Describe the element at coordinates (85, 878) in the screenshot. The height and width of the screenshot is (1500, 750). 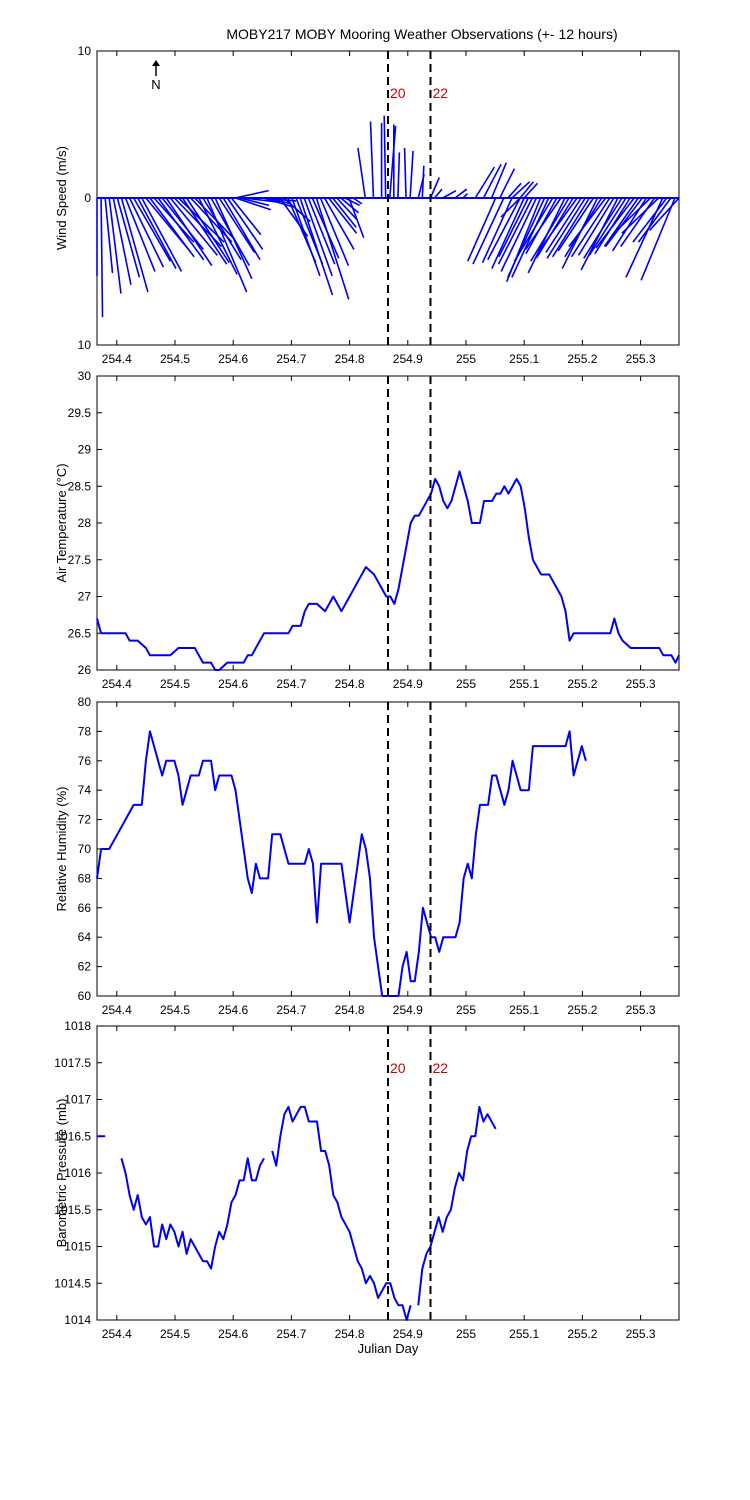
I see `y-tick-label: 68` at that location.